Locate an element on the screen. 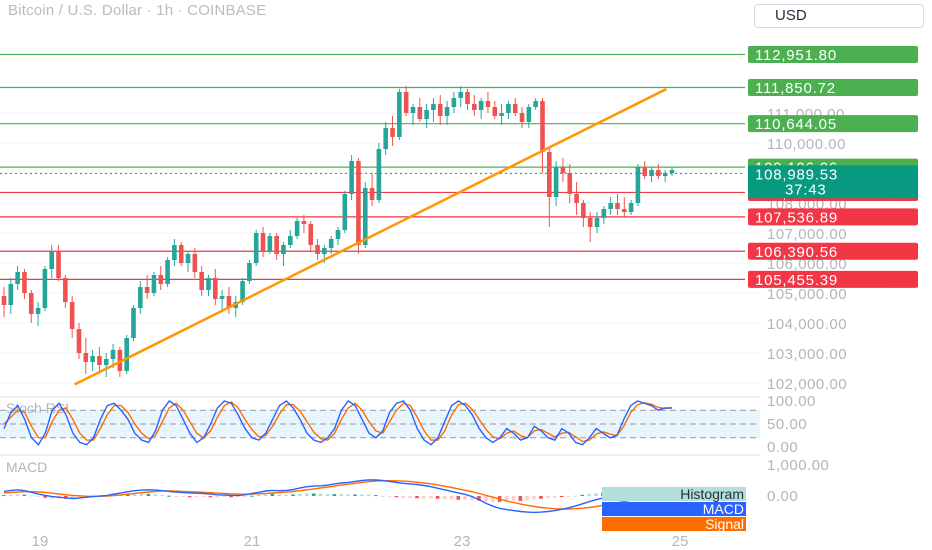 The height and width of the screenshot is (550, 932). stoch-axis-tick: 0.00 is located at coordinates (782, 447).